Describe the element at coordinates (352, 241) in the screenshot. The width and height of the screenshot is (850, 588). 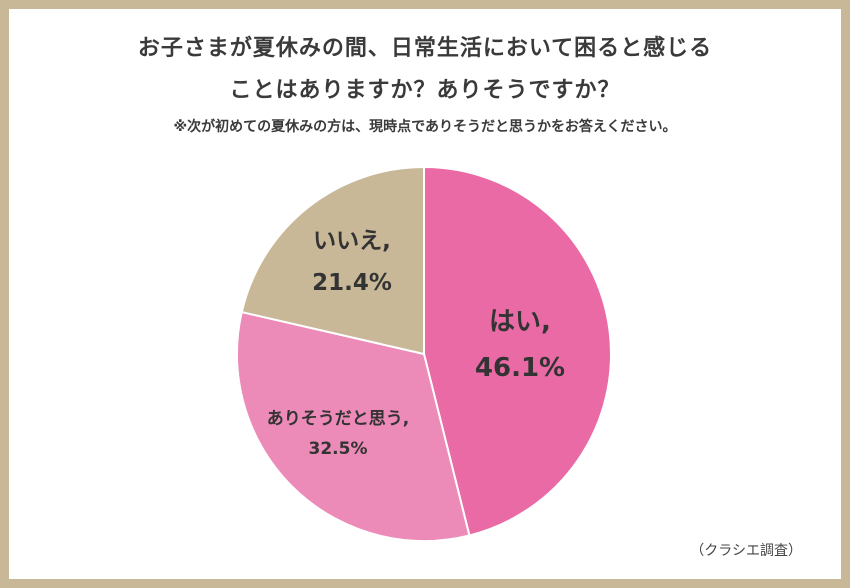
I see `slice-label-3: いいえ,` at that location.